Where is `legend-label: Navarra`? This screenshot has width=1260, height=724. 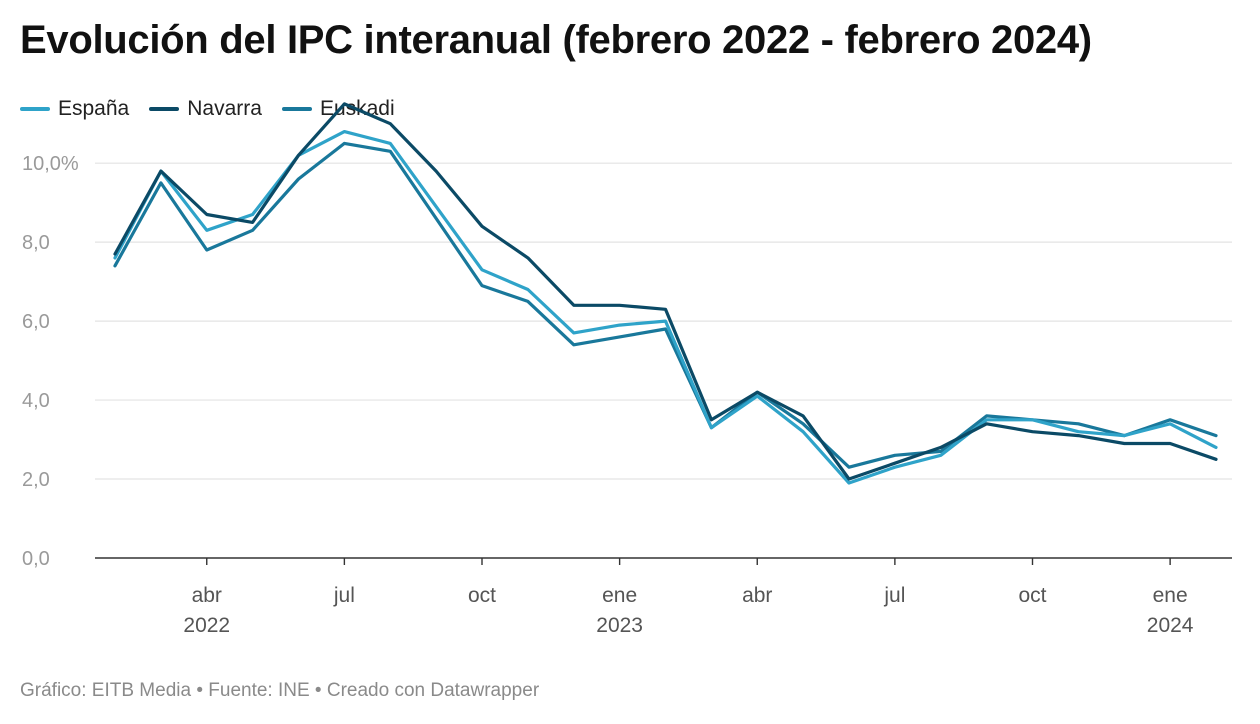 legend-label: Navarra is located at coordinates (224, 108).